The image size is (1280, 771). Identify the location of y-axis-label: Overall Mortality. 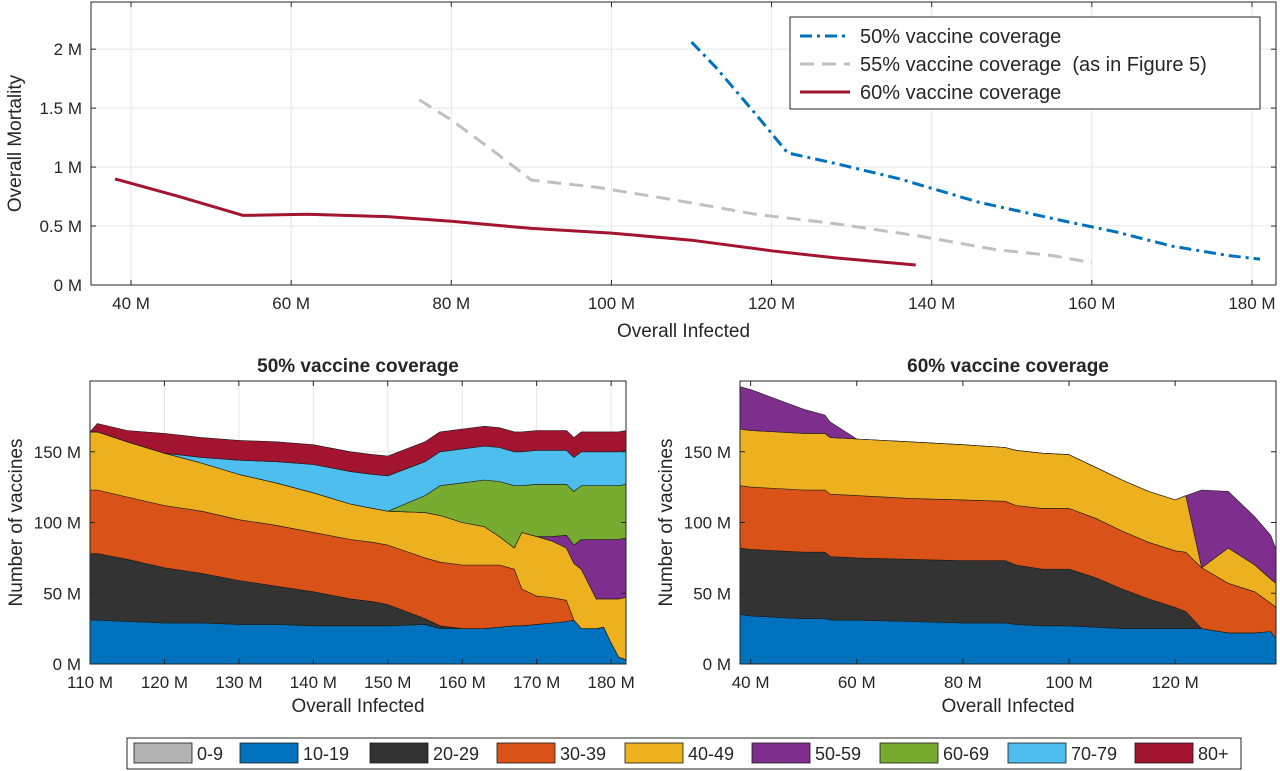
(15, 143).